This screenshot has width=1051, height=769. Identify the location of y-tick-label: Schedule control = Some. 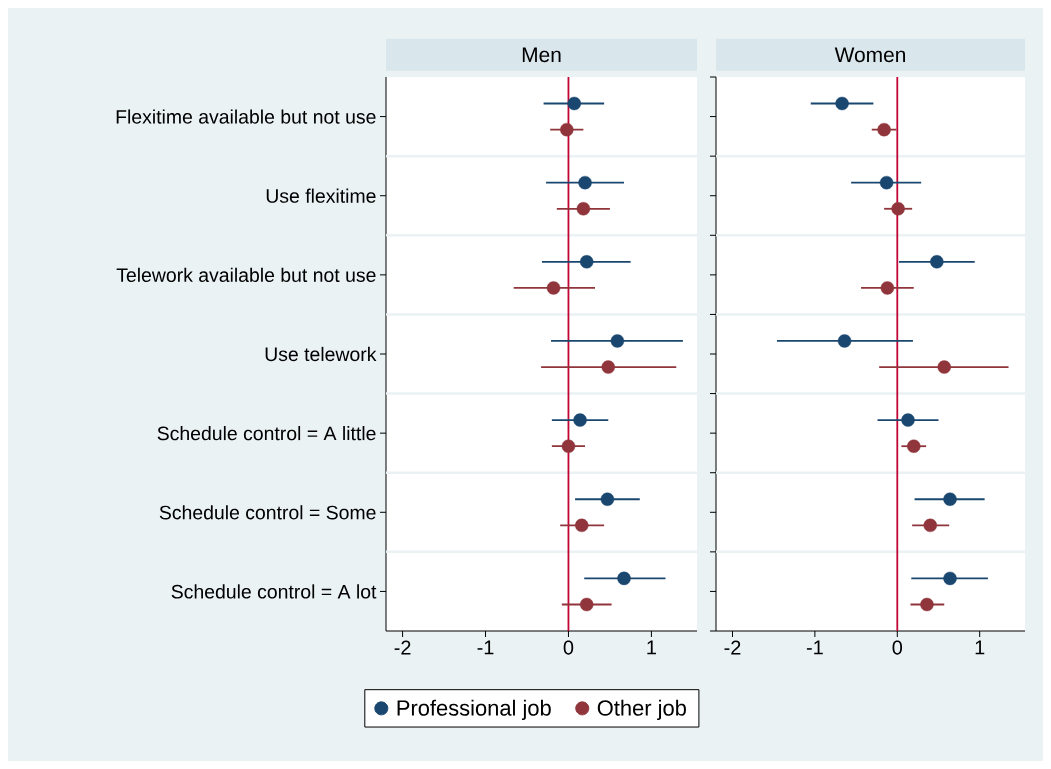
(267, 512).